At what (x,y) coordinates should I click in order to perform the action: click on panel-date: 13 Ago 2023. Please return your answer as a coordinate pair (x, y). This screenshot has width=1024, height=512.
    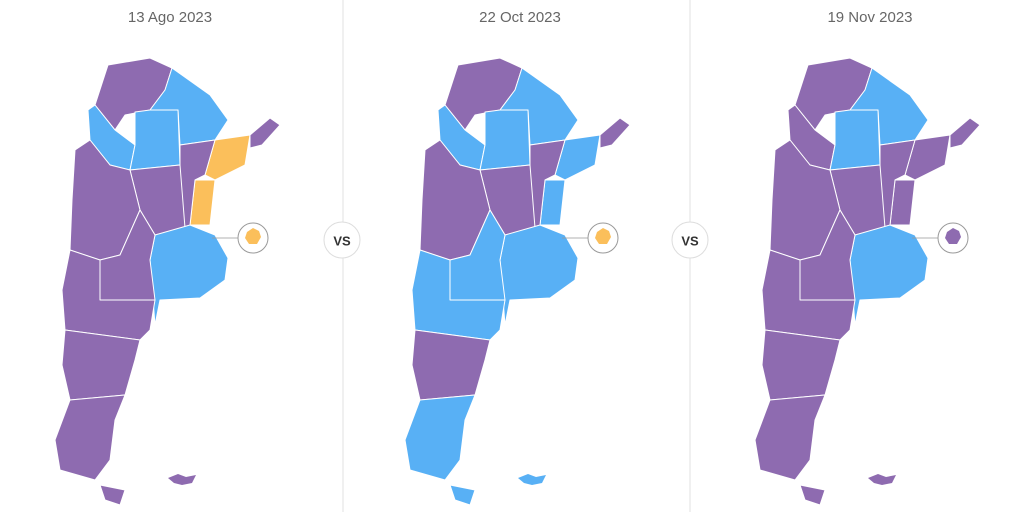
    Looking at the image, I should click on (170, 17).